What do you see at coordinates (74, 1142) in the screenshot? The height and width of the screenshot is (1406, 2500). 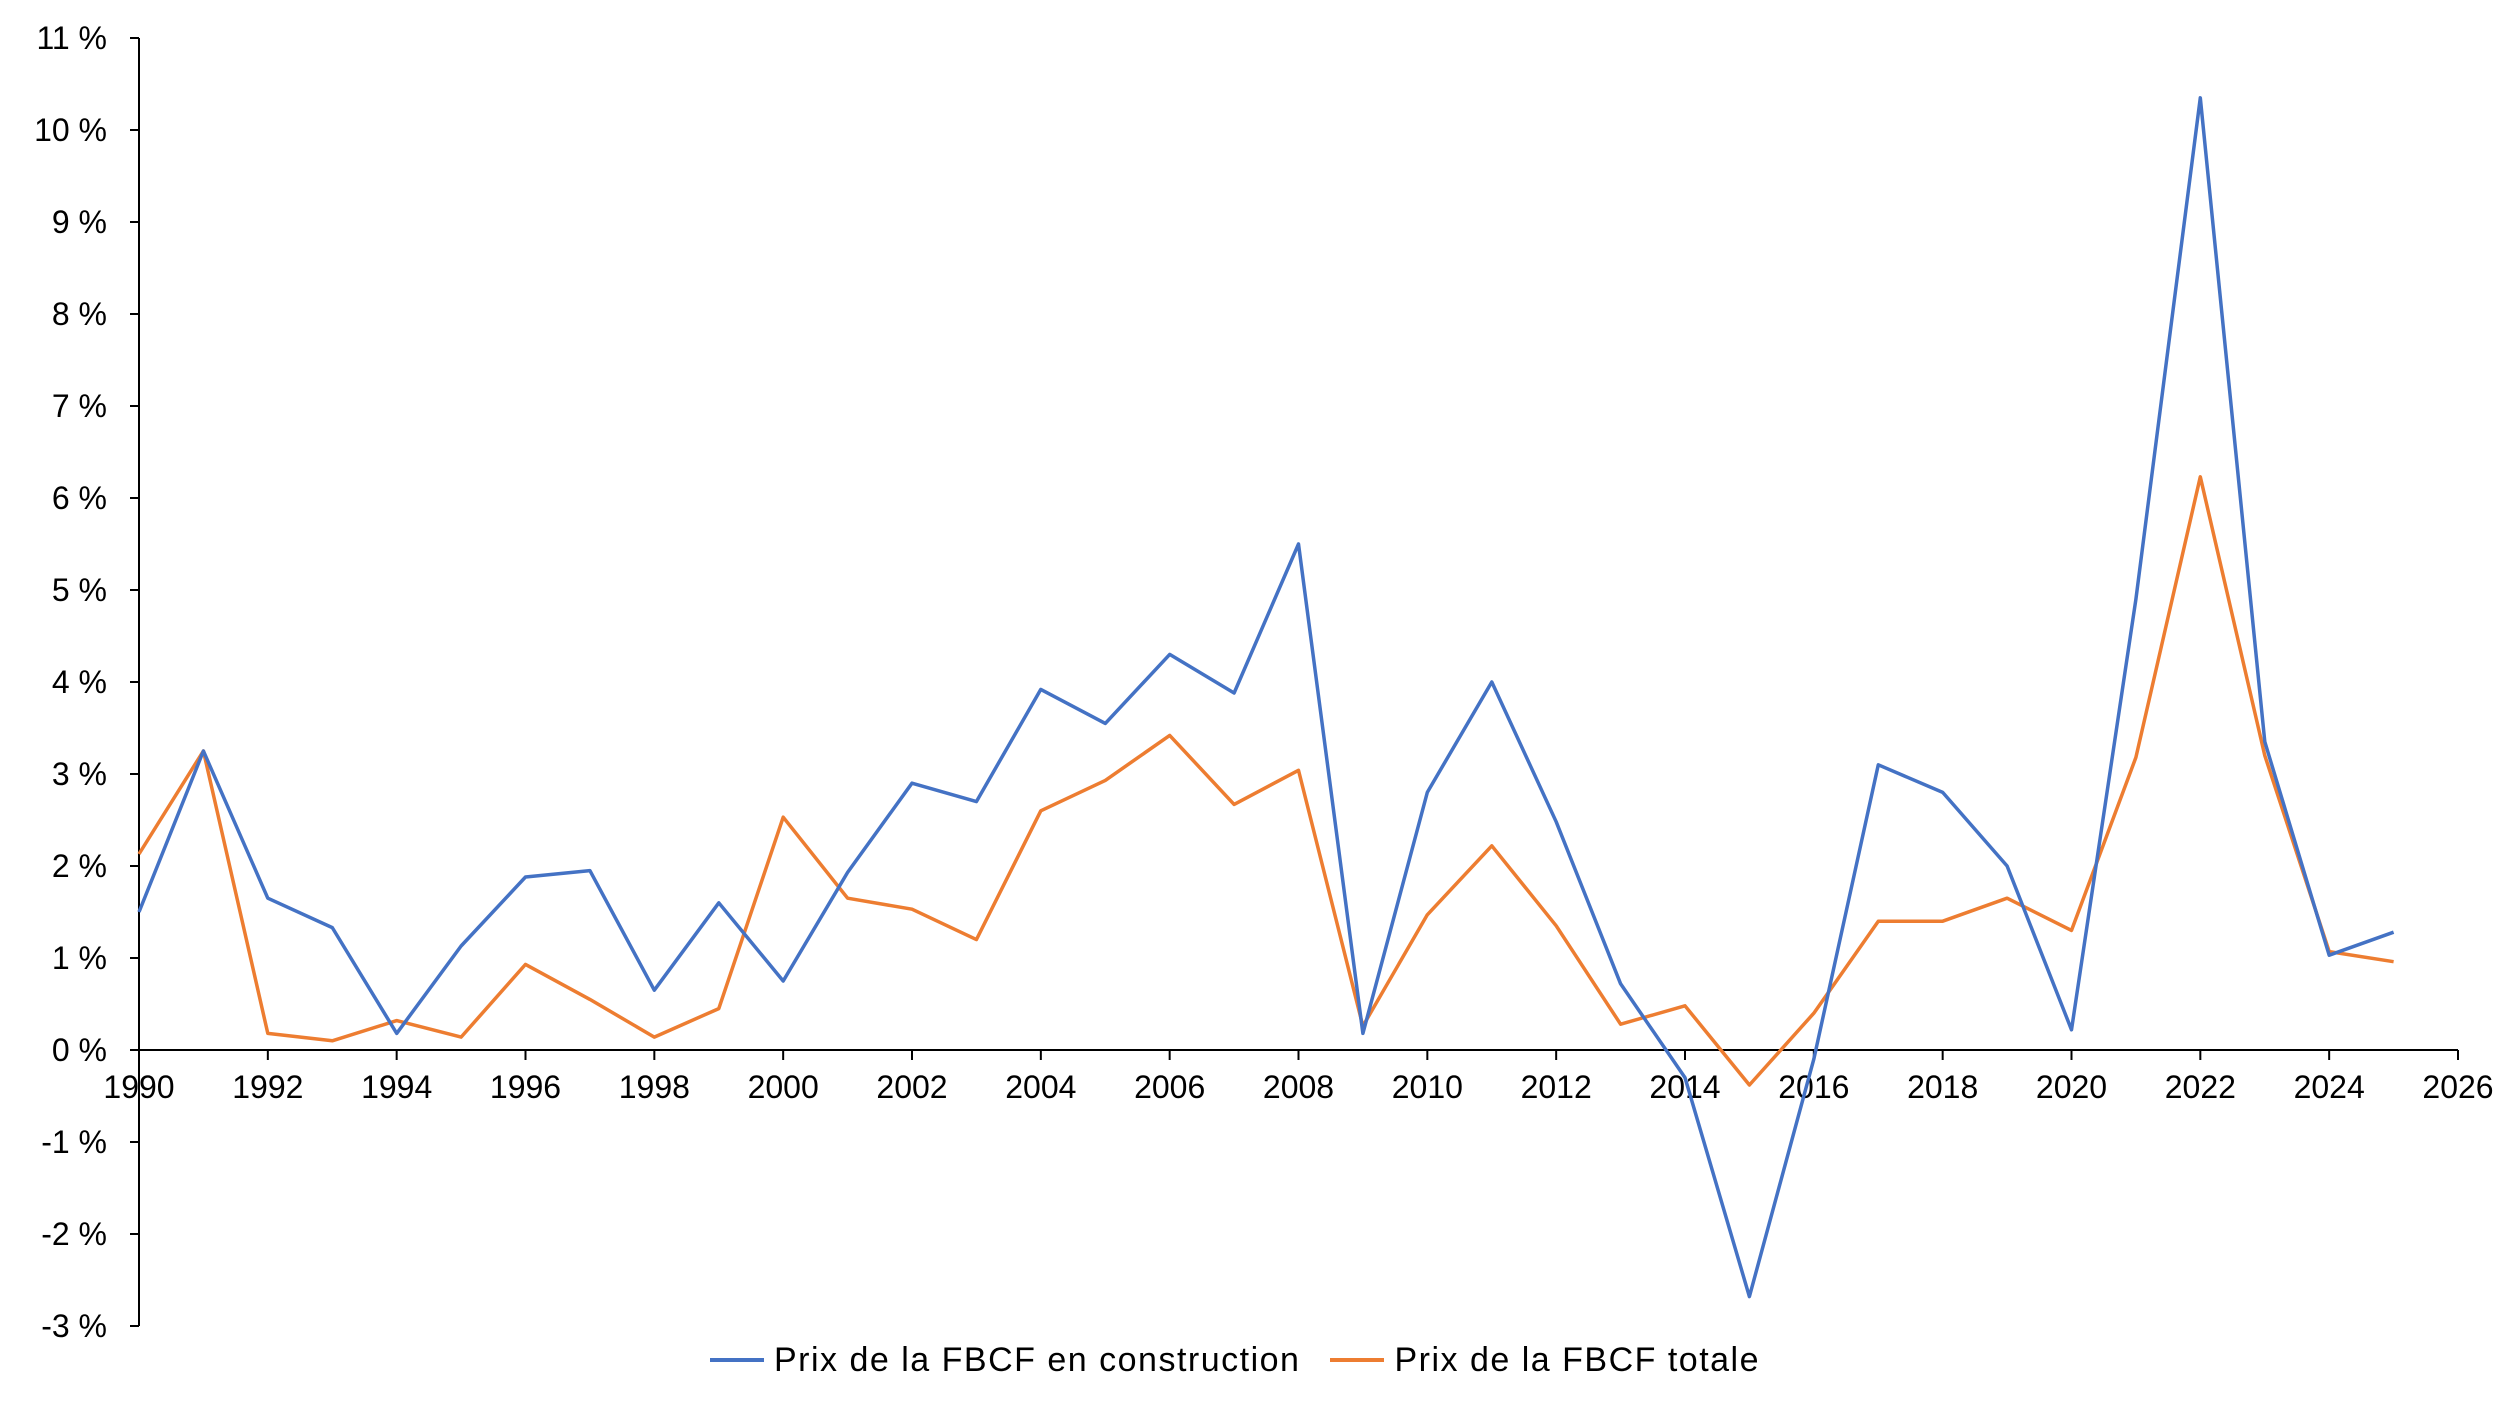 I see `y-tick-label: -1 %` at bounding box center [74, 1142].